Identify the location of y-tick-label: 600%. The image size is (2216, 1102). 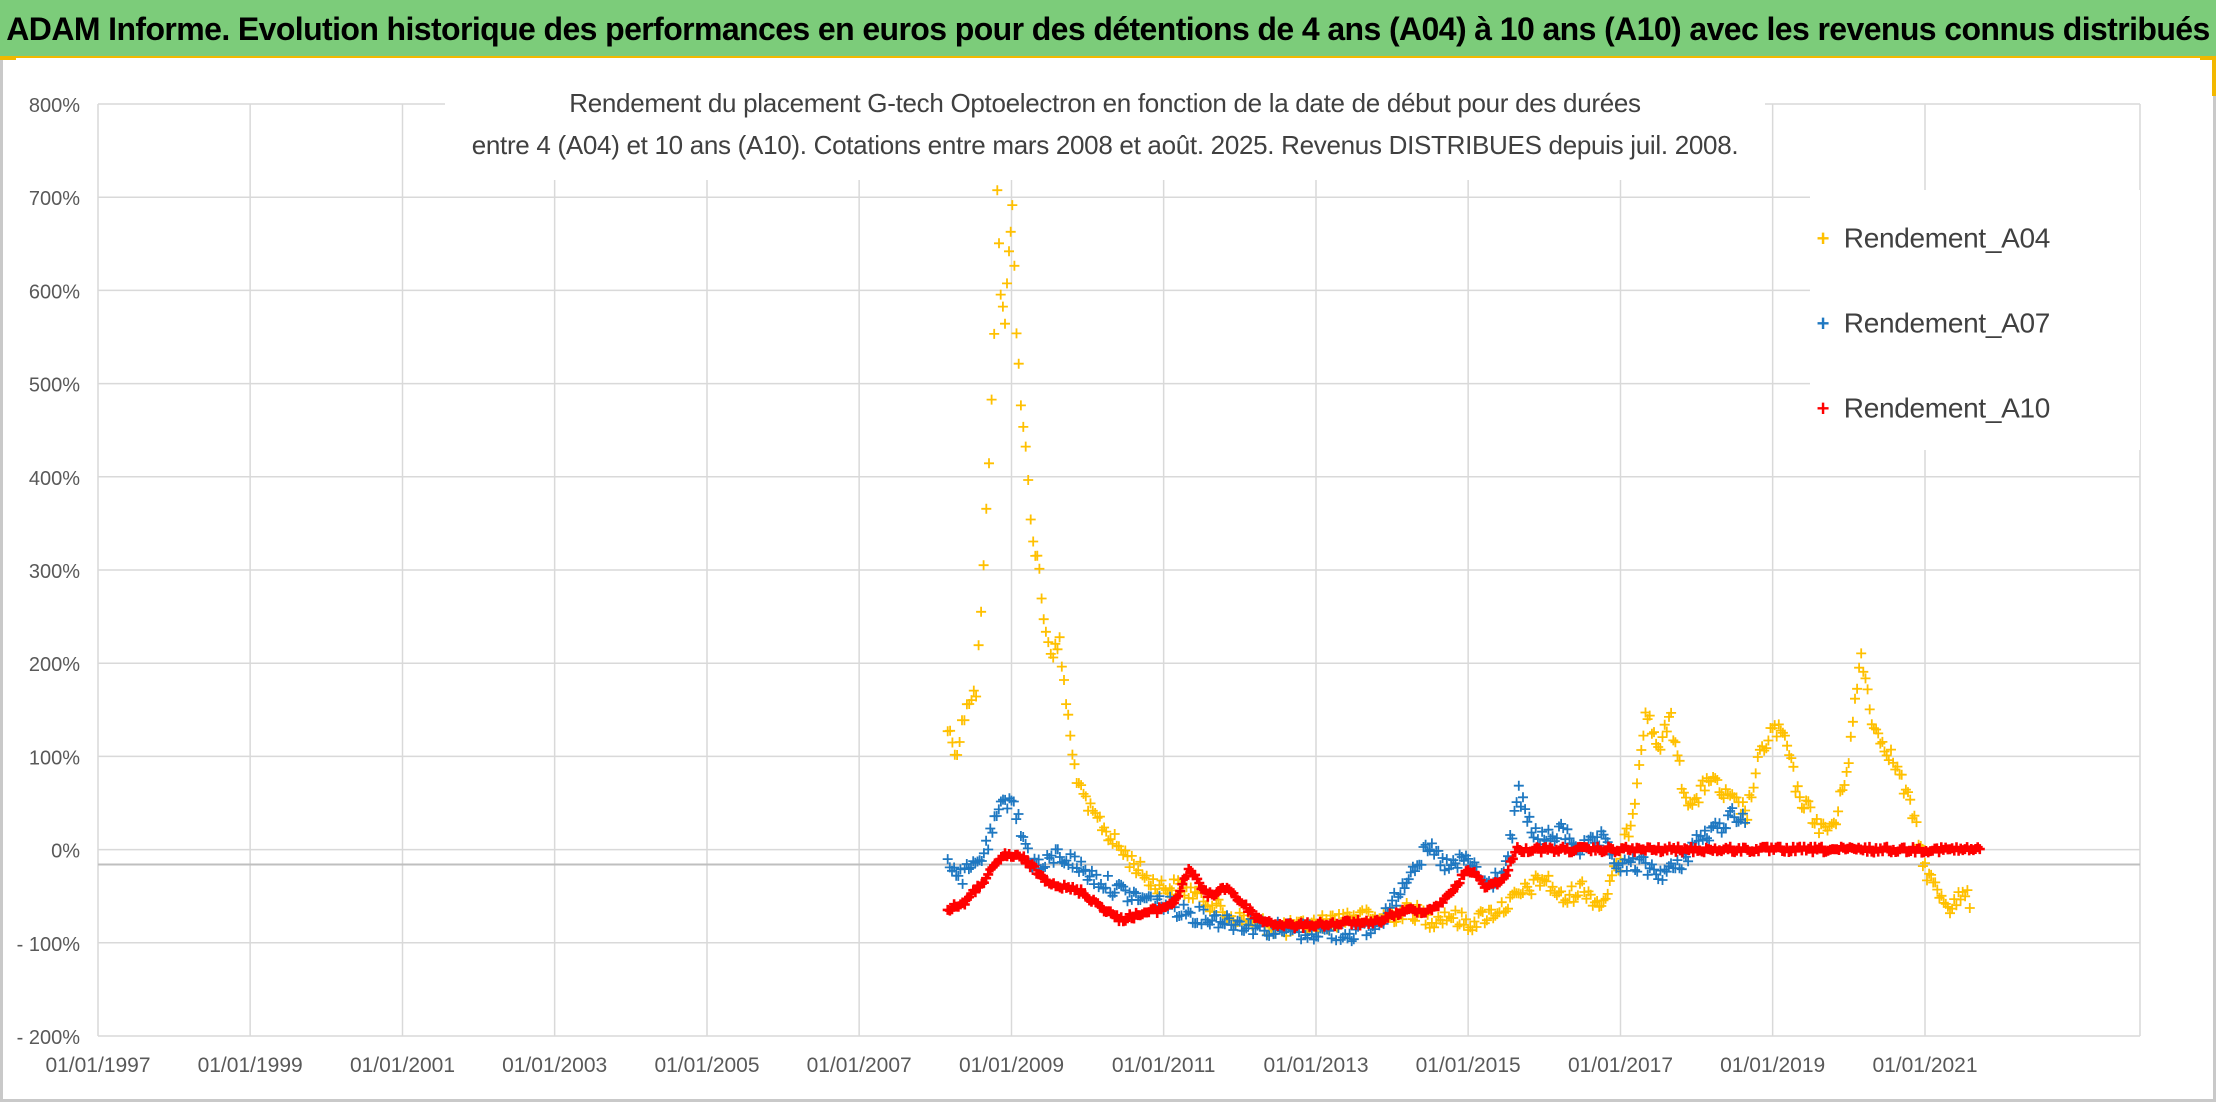
(54, 292).